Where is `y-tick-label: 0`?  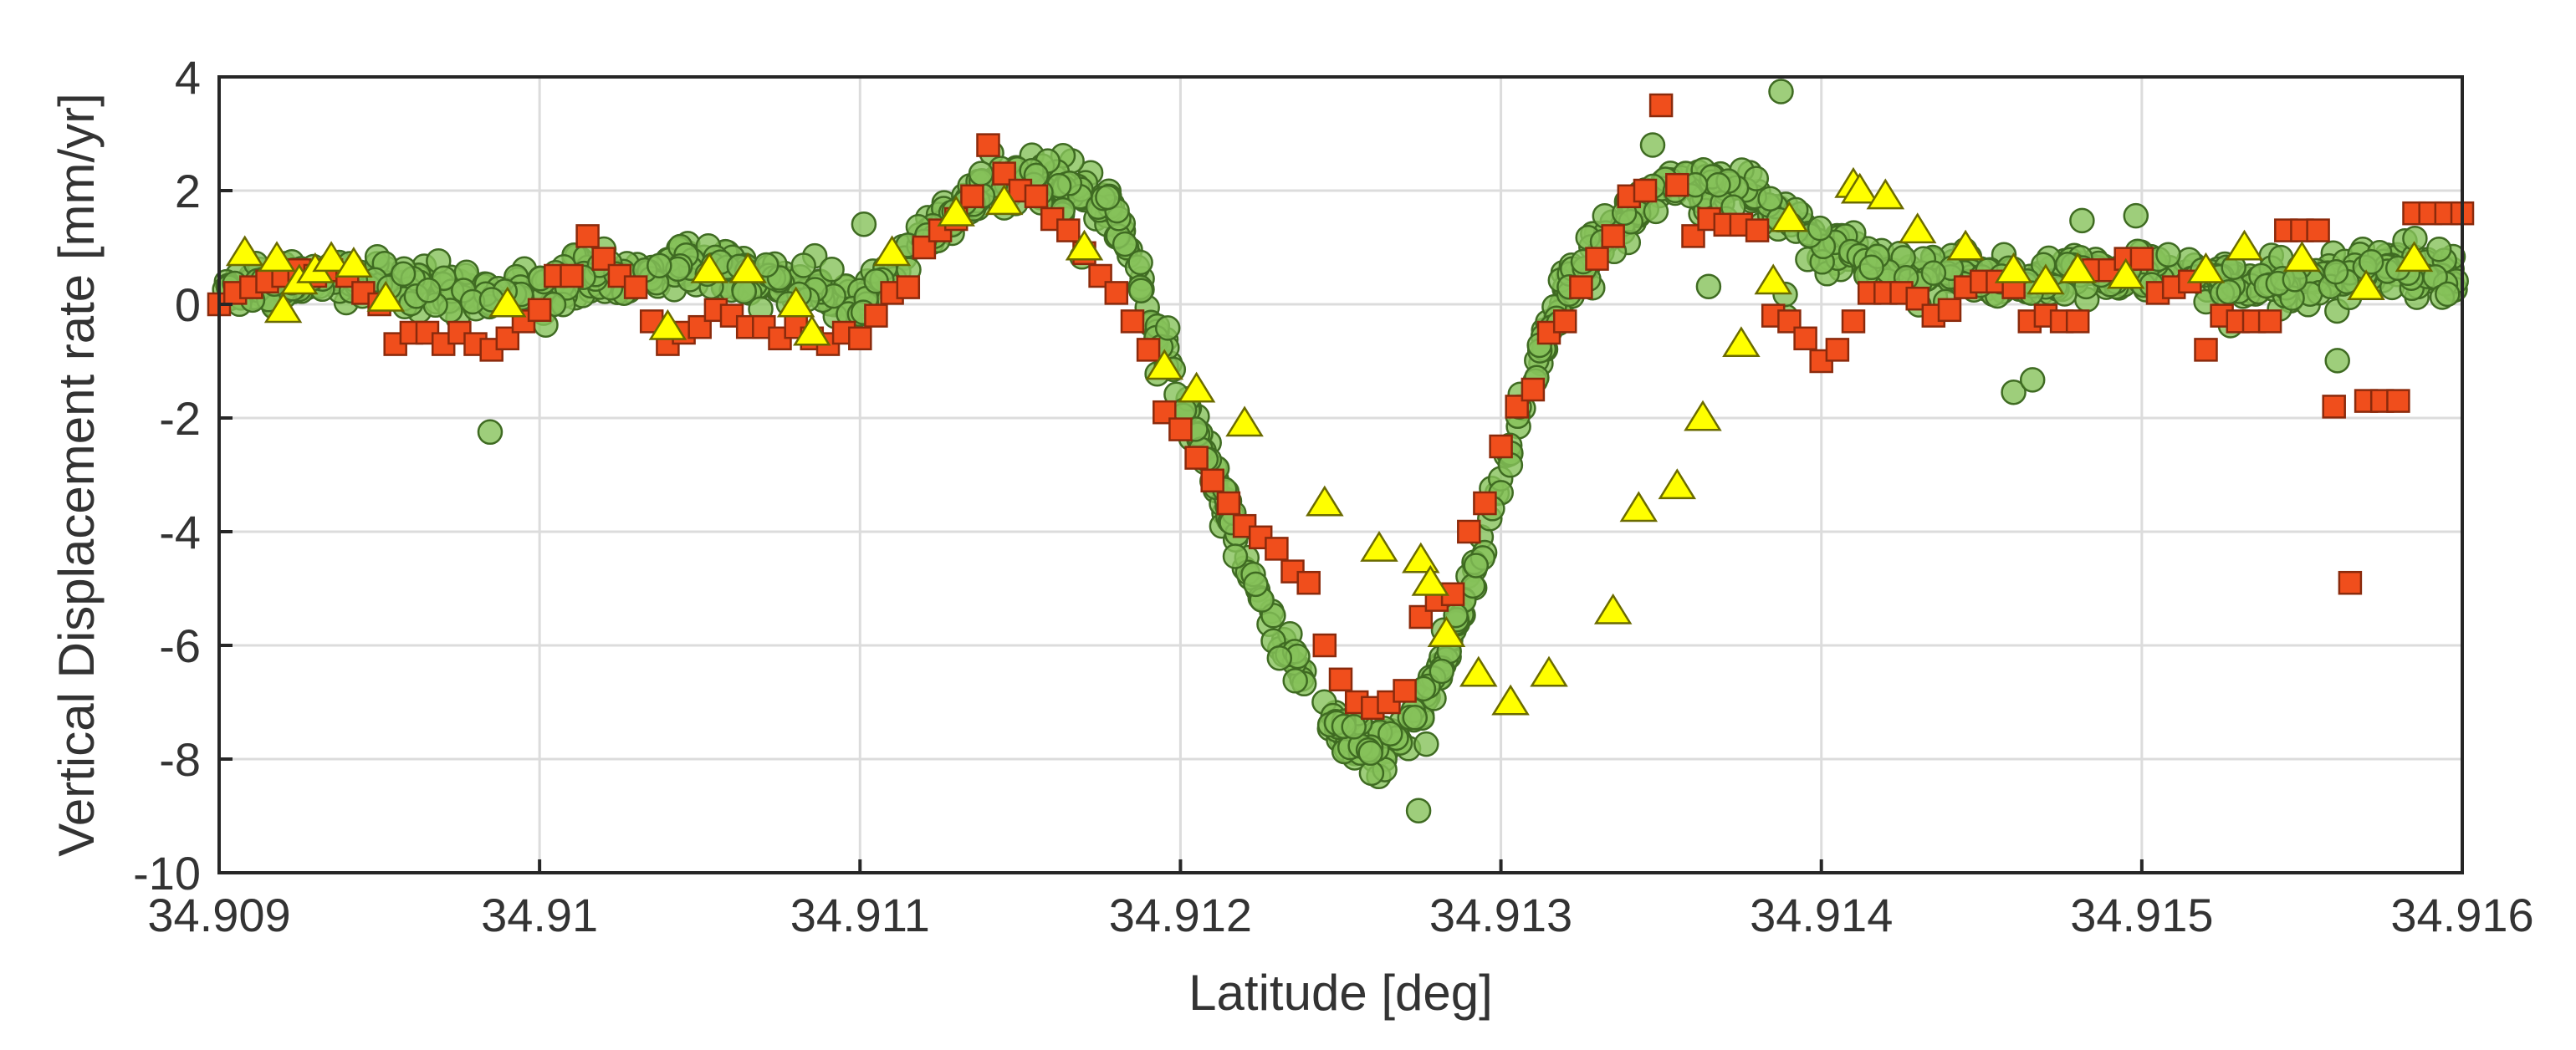
y-tick-label: 0 is located at coordinates (188, 304).